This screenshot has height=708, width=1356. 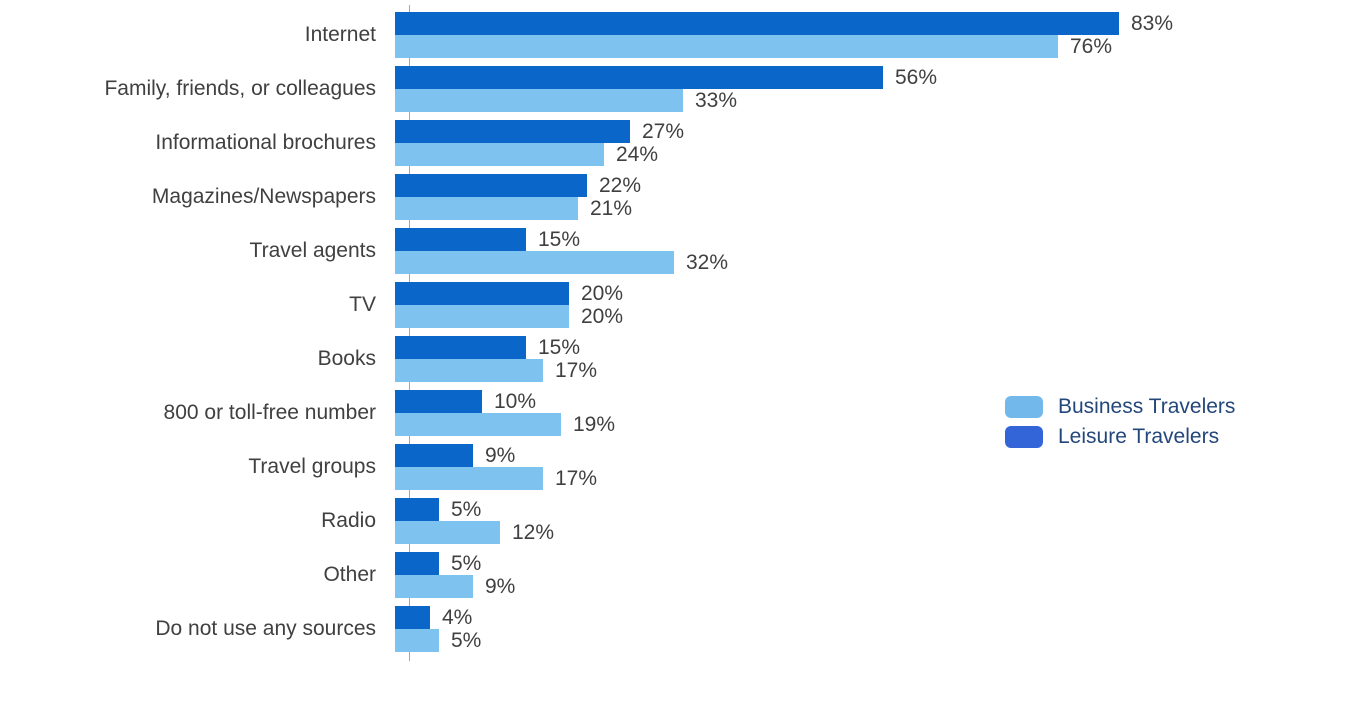 What do you see at coordinates (515, 401) in the screenshot?
I see `bar-value-label: 10%` at bounding box center [515, 401].